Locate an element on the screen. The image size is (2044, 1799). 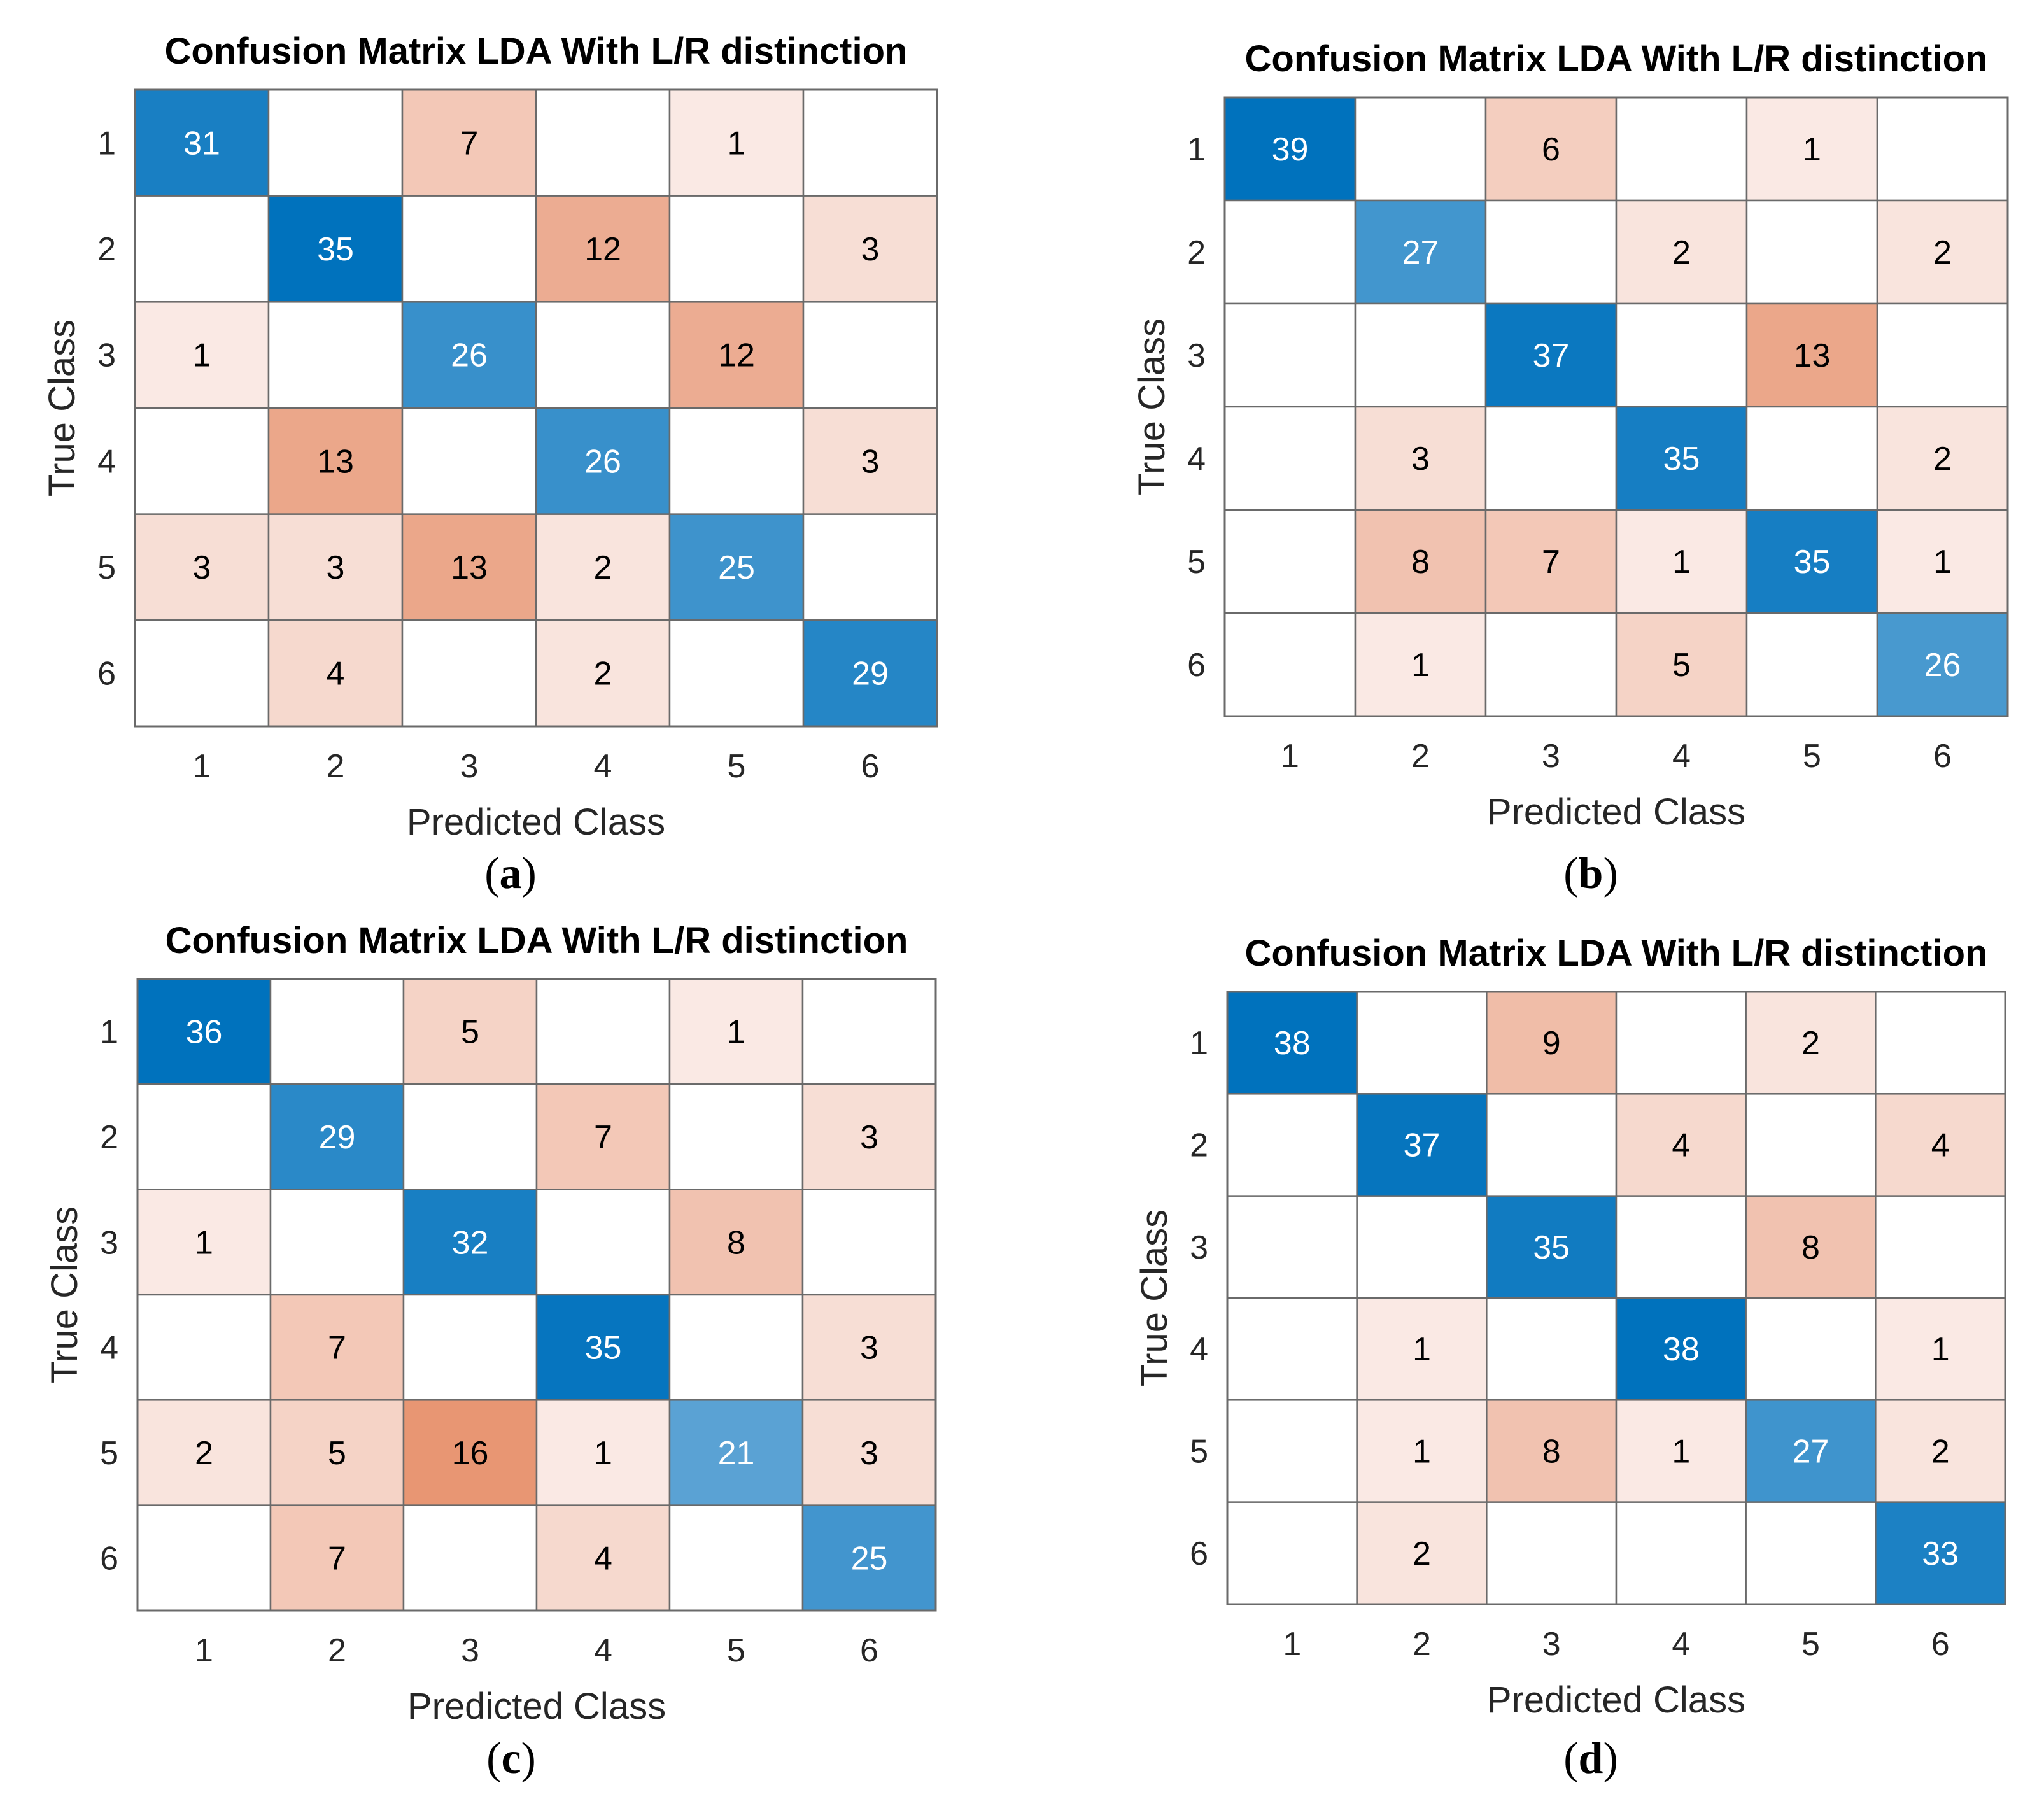
panel-caption: (d) is located at coordinates (1590, 1758).